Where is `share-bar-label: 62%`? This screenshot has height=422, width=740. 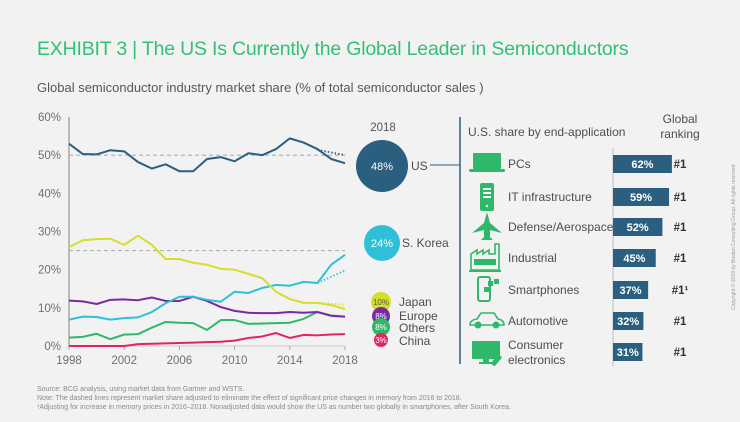
share-bar-label: 62% is located at coordinates (642, 165).